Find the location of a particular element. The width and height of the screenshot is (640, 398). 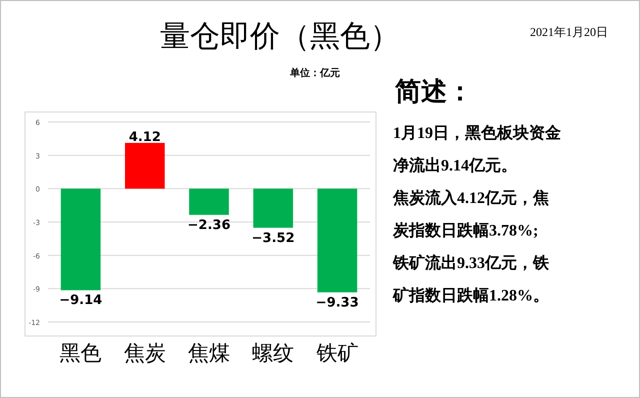

x-tick-label: 铁矿 is located at coordinates (336, 353).